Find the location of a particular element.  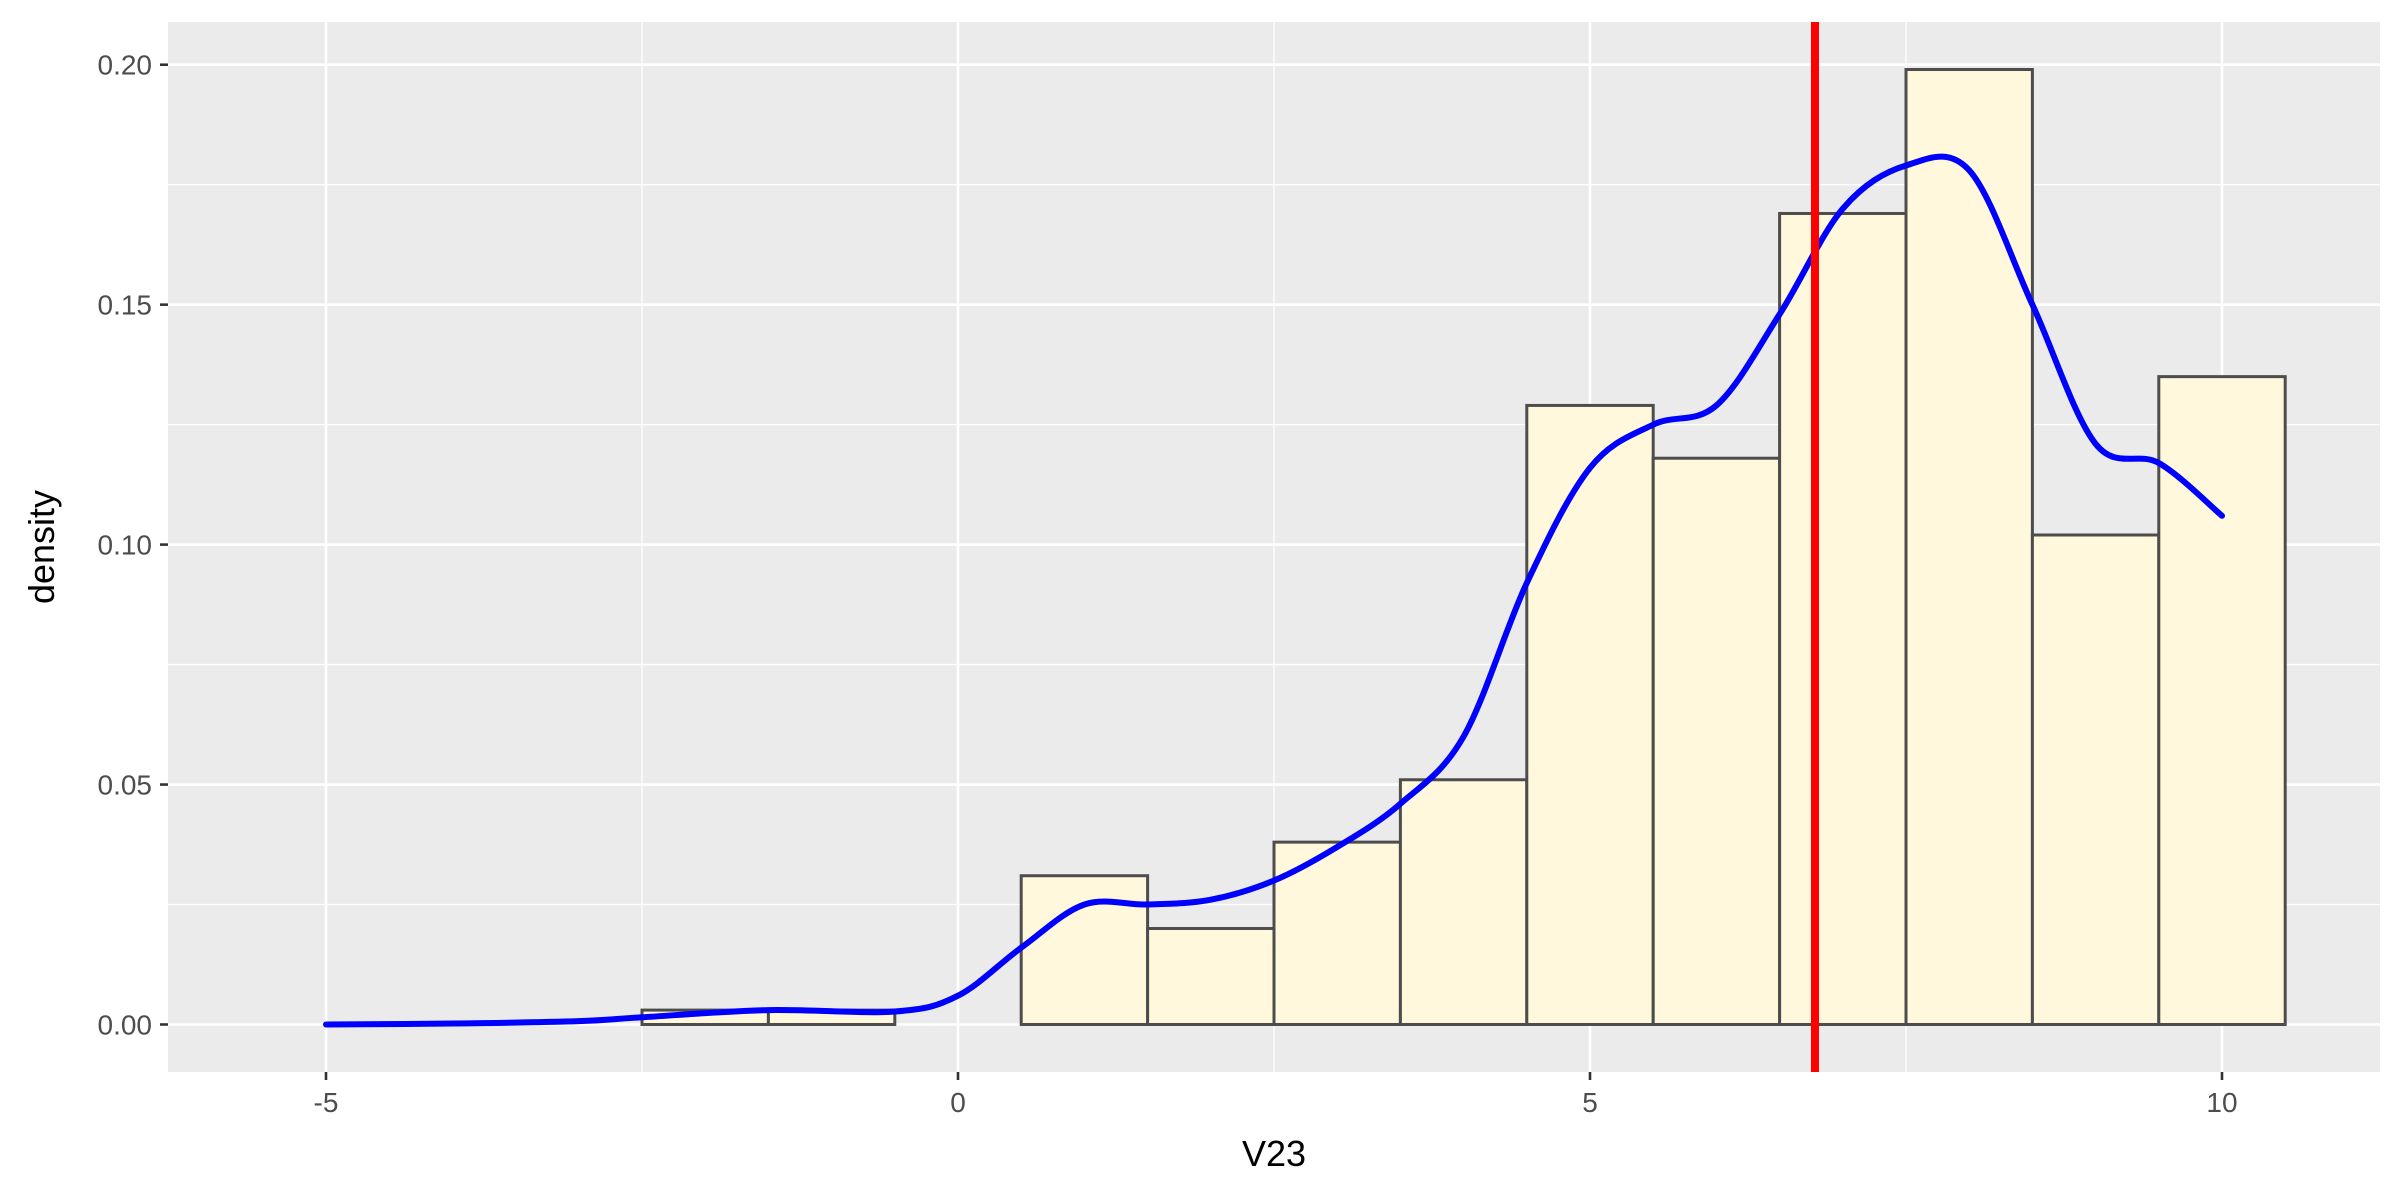

x-tick-label: -5 is located at coordinates (326, 1102).